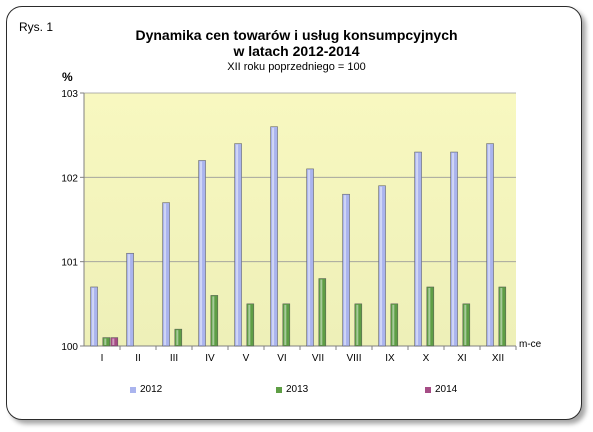  I want to click on legend-item-2012: 2012, so click(146, 389).